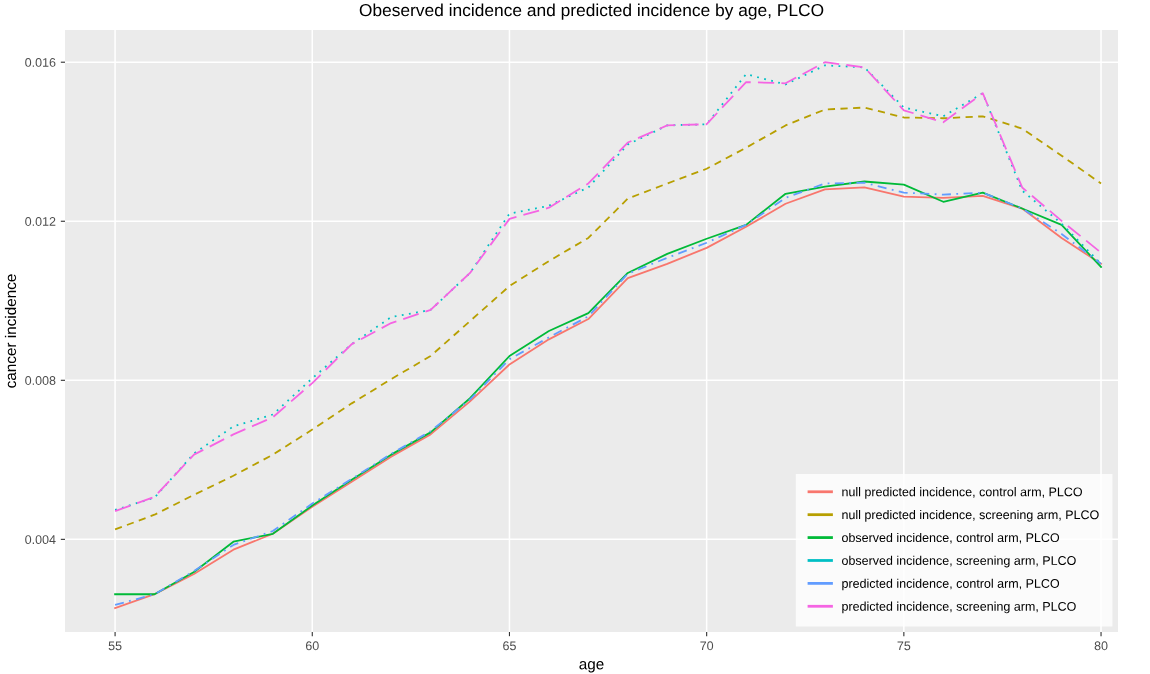 Image resolution: width=1150 pixels, height=674 pixels. What do you see at coordinates (40, 540) in the screenshot?
I see `y-tick-label: 0.004` at bounding box center [40, 540].